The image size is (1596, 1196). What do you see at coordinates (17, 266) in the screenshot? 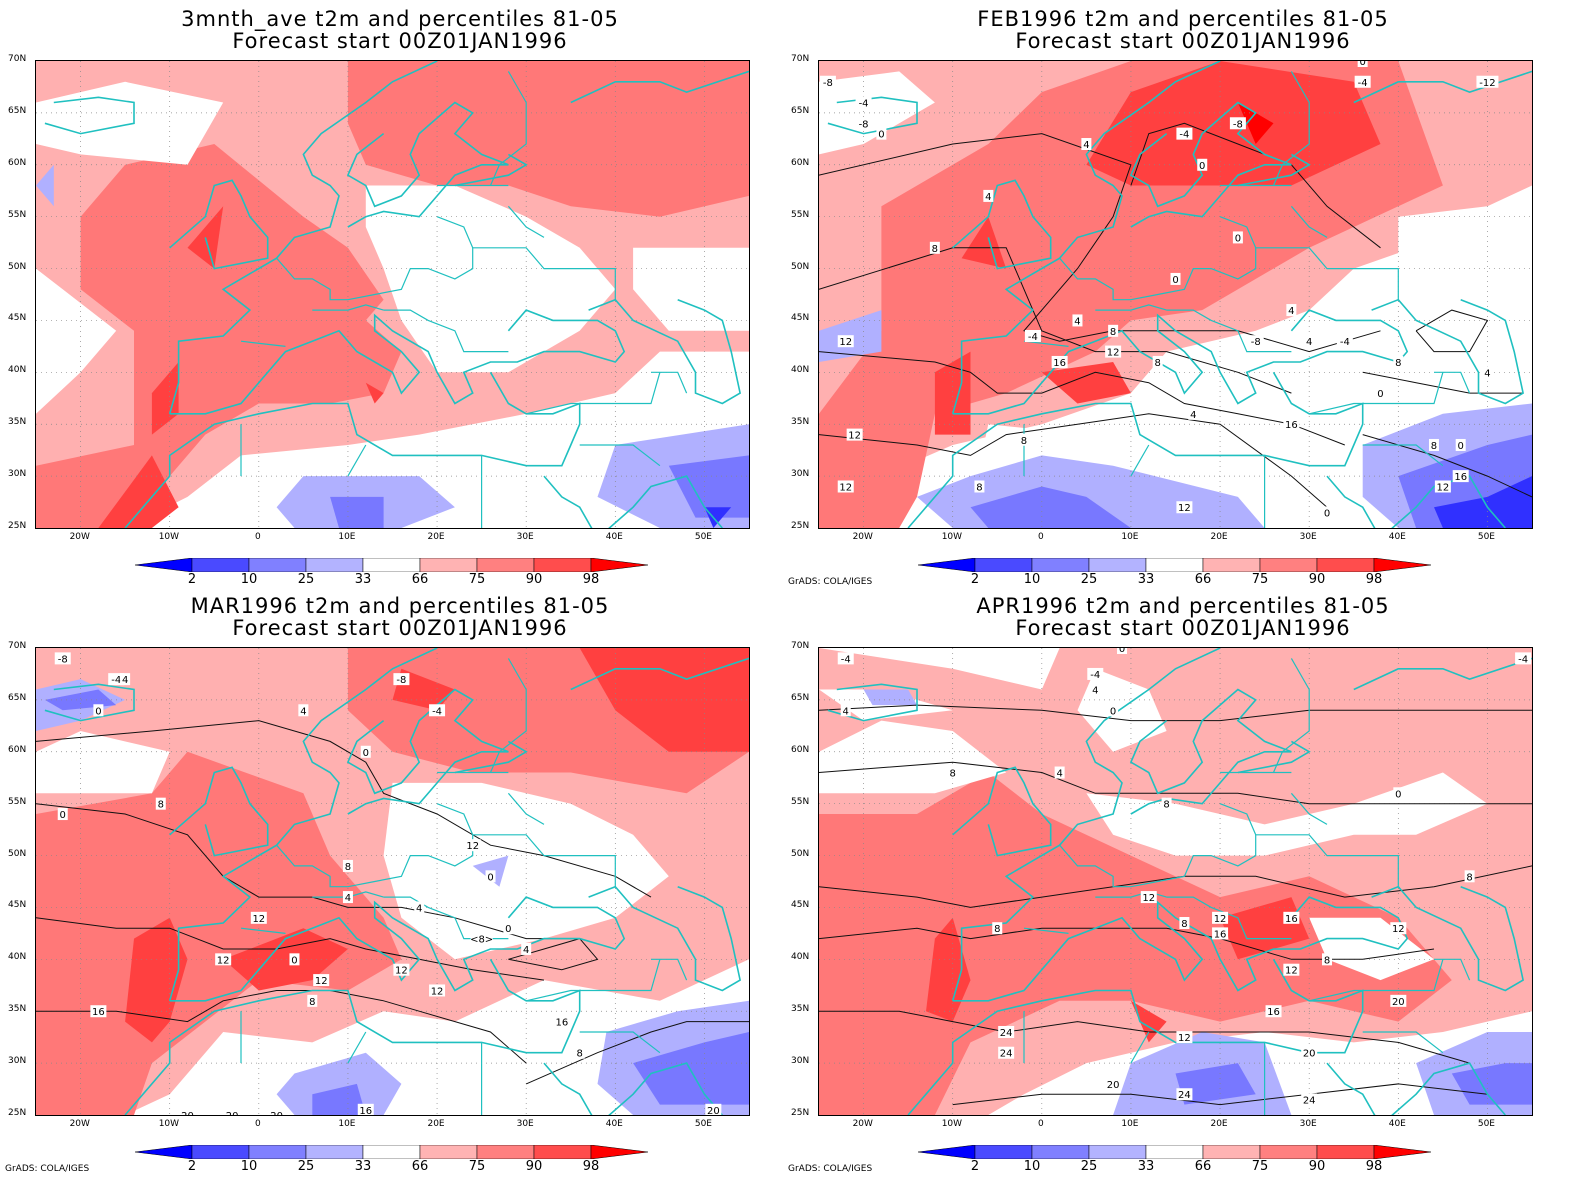
I see `lat-label: 50N` at bounding box center [17, 266].